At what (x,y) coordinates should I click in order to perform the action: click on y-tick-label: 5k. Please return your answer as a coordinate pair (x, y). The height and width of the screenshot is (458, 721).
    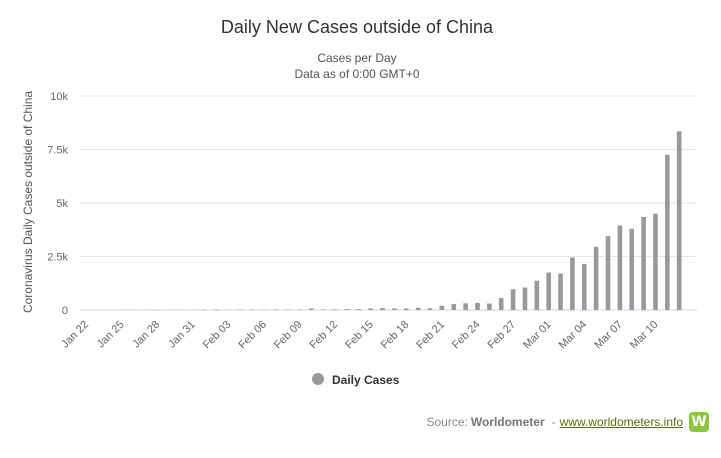
    Looking at the image, I should click on (62, 204).